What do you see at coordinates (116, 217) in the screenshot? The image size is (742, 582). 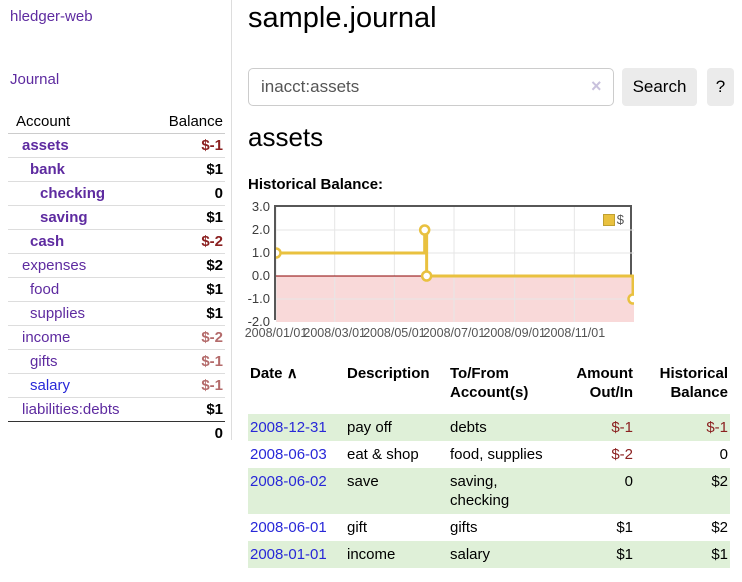 I see `account-row: saving $1` at bounding box center [116, 217].